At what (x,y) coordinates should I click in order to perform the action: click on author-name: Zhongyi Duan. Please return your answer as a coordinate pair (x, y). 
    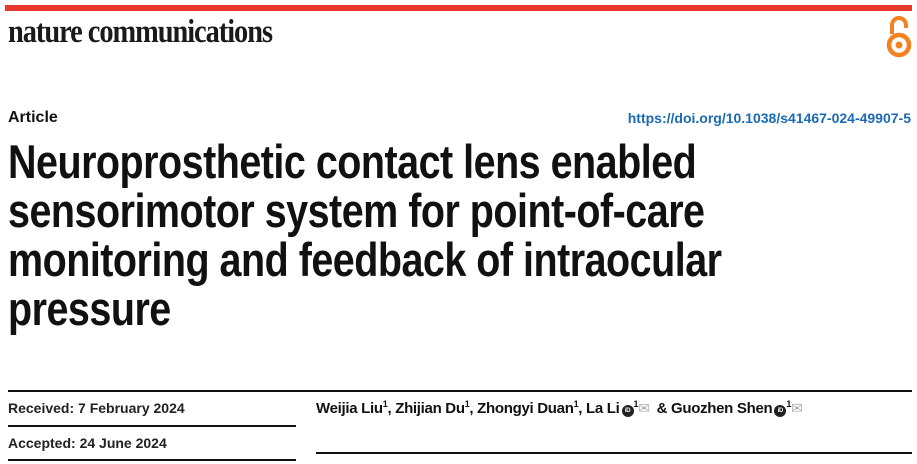
    Looking at the image, I should click on (525, 408).